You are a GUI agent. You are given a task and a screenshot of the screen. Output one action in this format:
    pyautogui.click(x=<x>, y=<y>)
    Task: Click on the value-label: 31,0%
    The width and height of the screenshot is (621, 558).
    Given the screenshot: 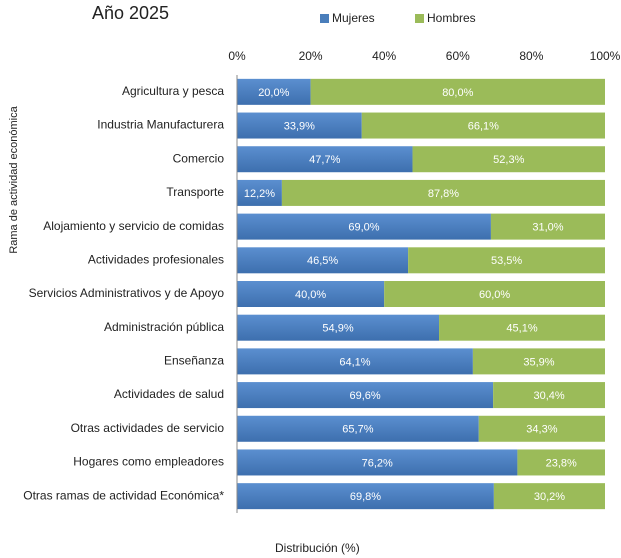 What is the action you would take?
    pyautogui.click(x=547, y=228)
    